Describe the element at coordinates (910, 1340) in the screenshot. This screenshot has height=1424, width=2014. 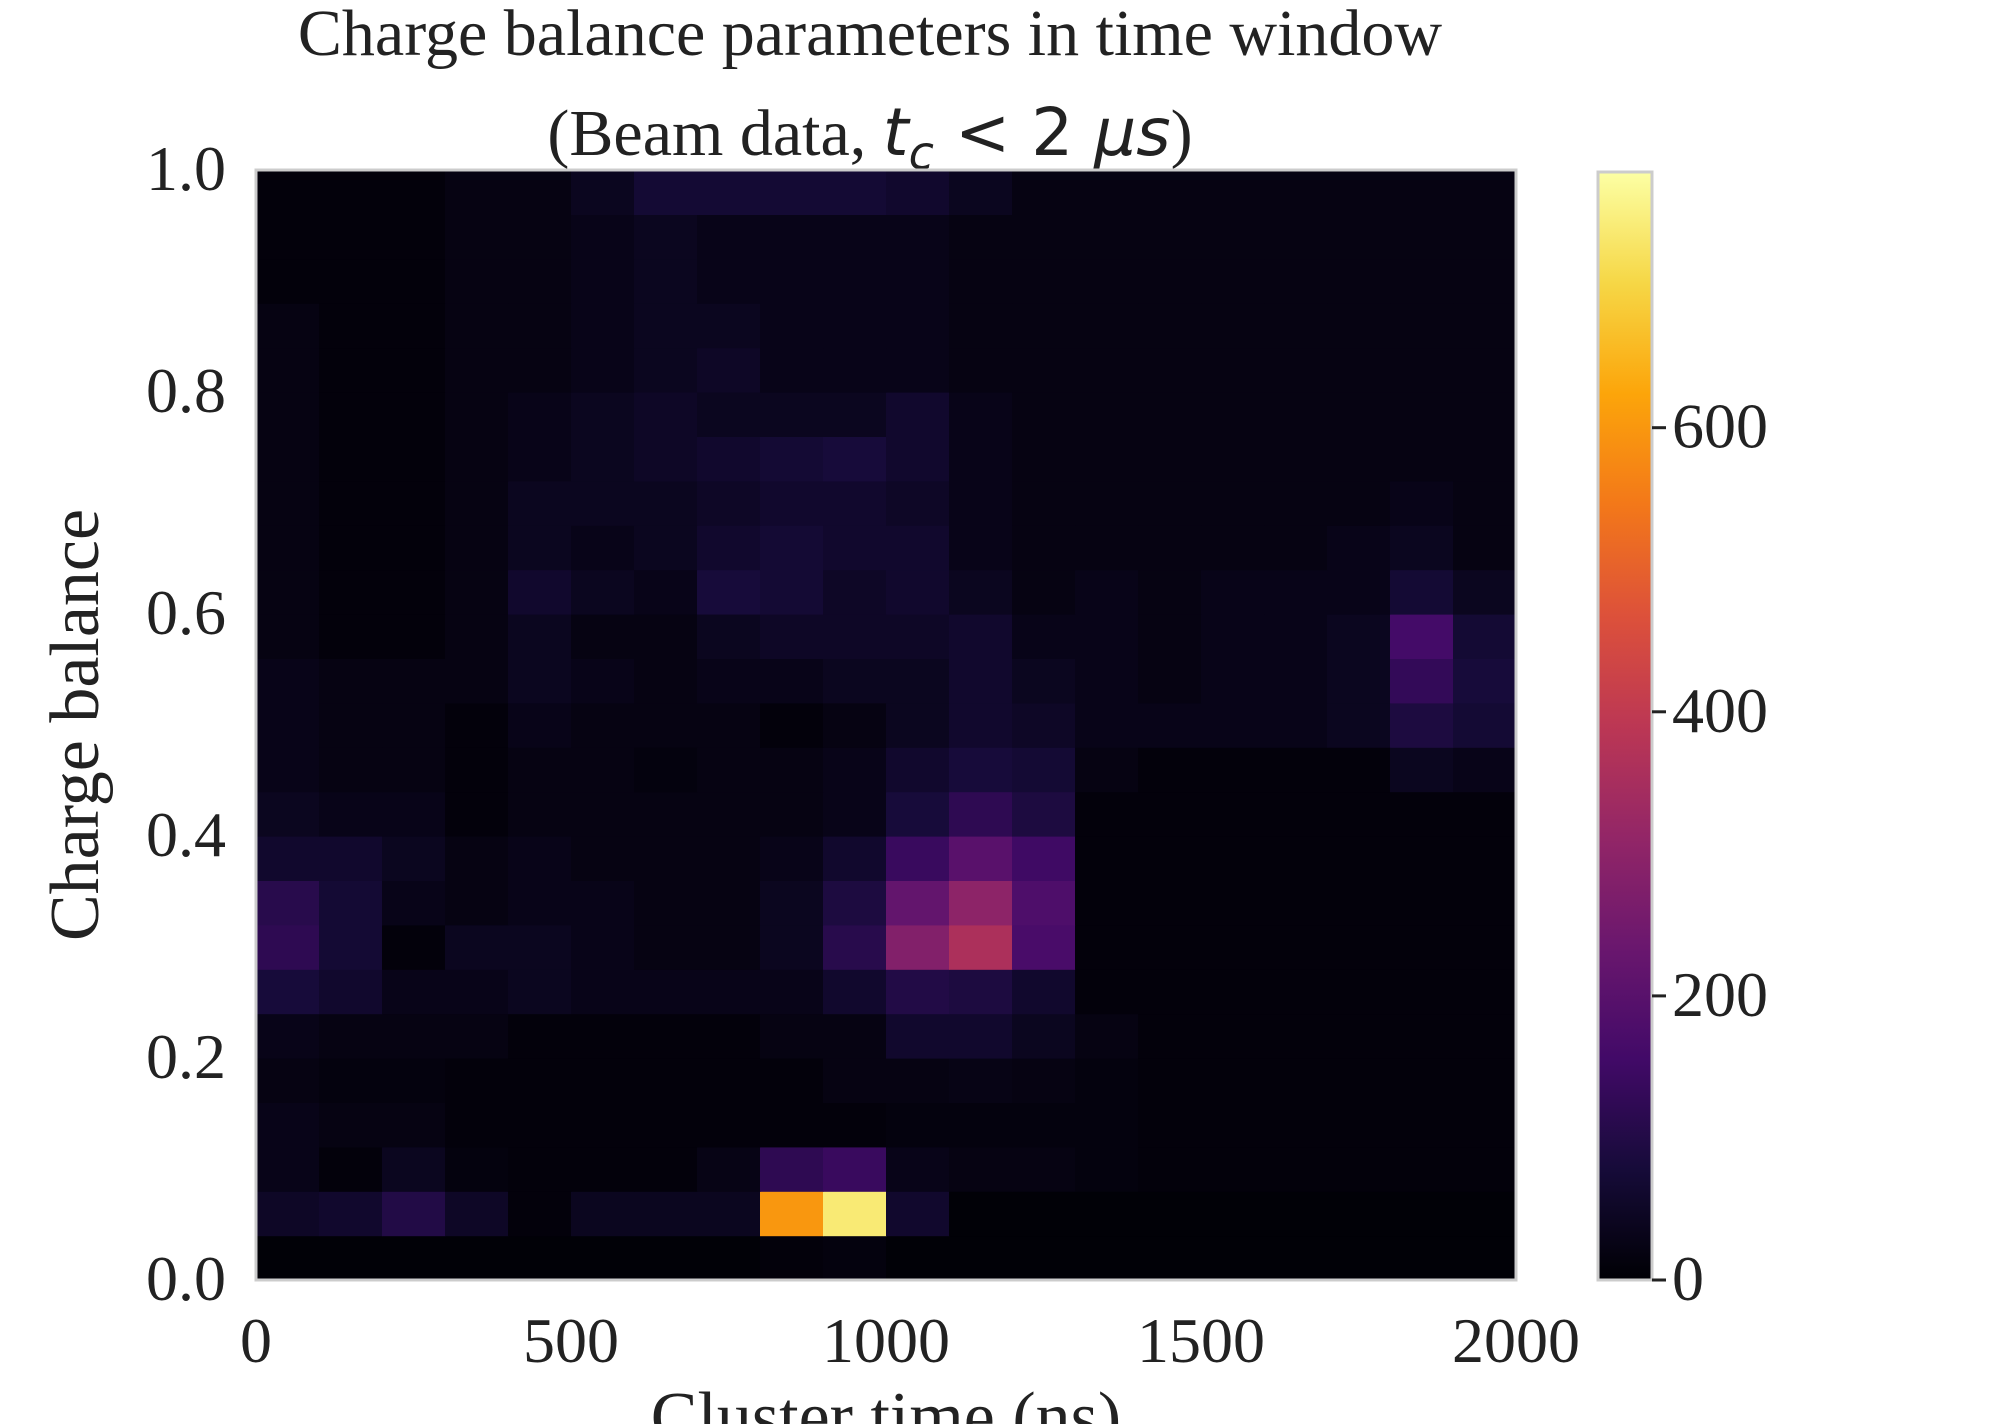
I see `x-axis-ticks: 0 500 1000 1500 2000` at that location.